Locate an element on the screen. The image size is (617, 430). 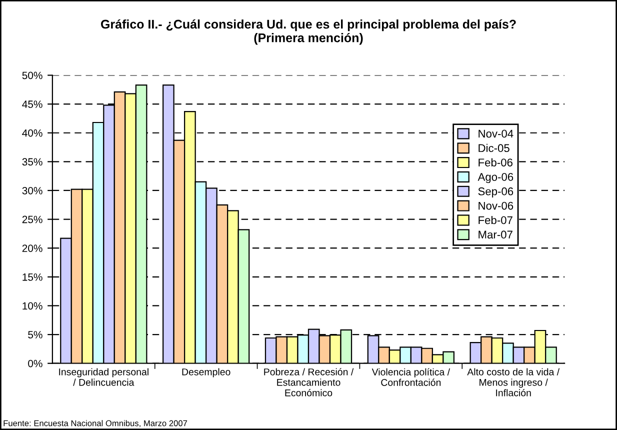
legend-label: Feb-07 is located at coordinates (495, 220).